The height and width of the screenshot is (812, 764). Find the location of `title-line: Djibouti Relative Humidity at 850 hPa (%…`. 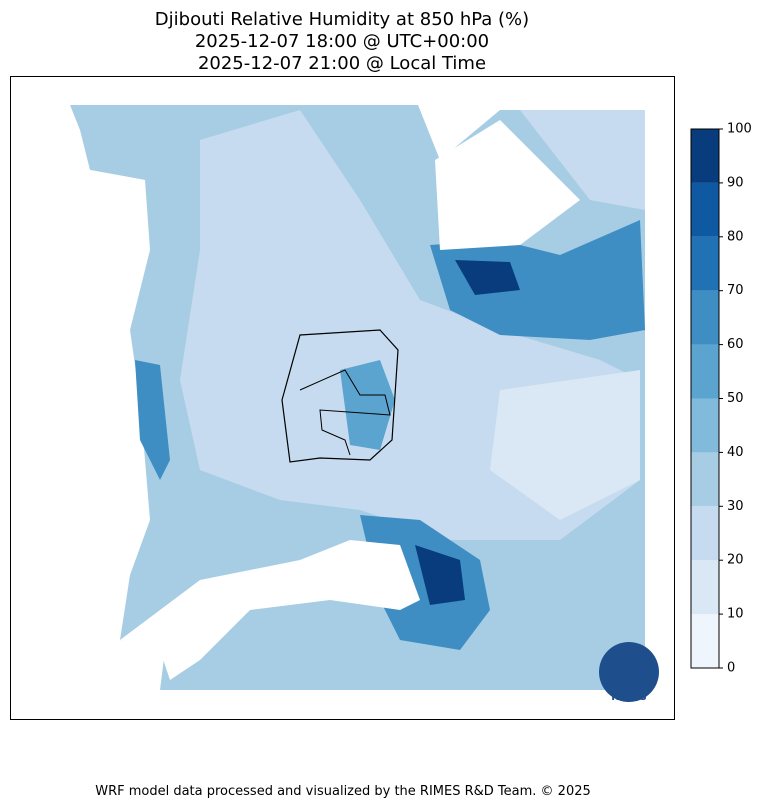

title-line: Djibouti Relative Humidity at 850 hPa (%… is located at coordinates (342, 19).